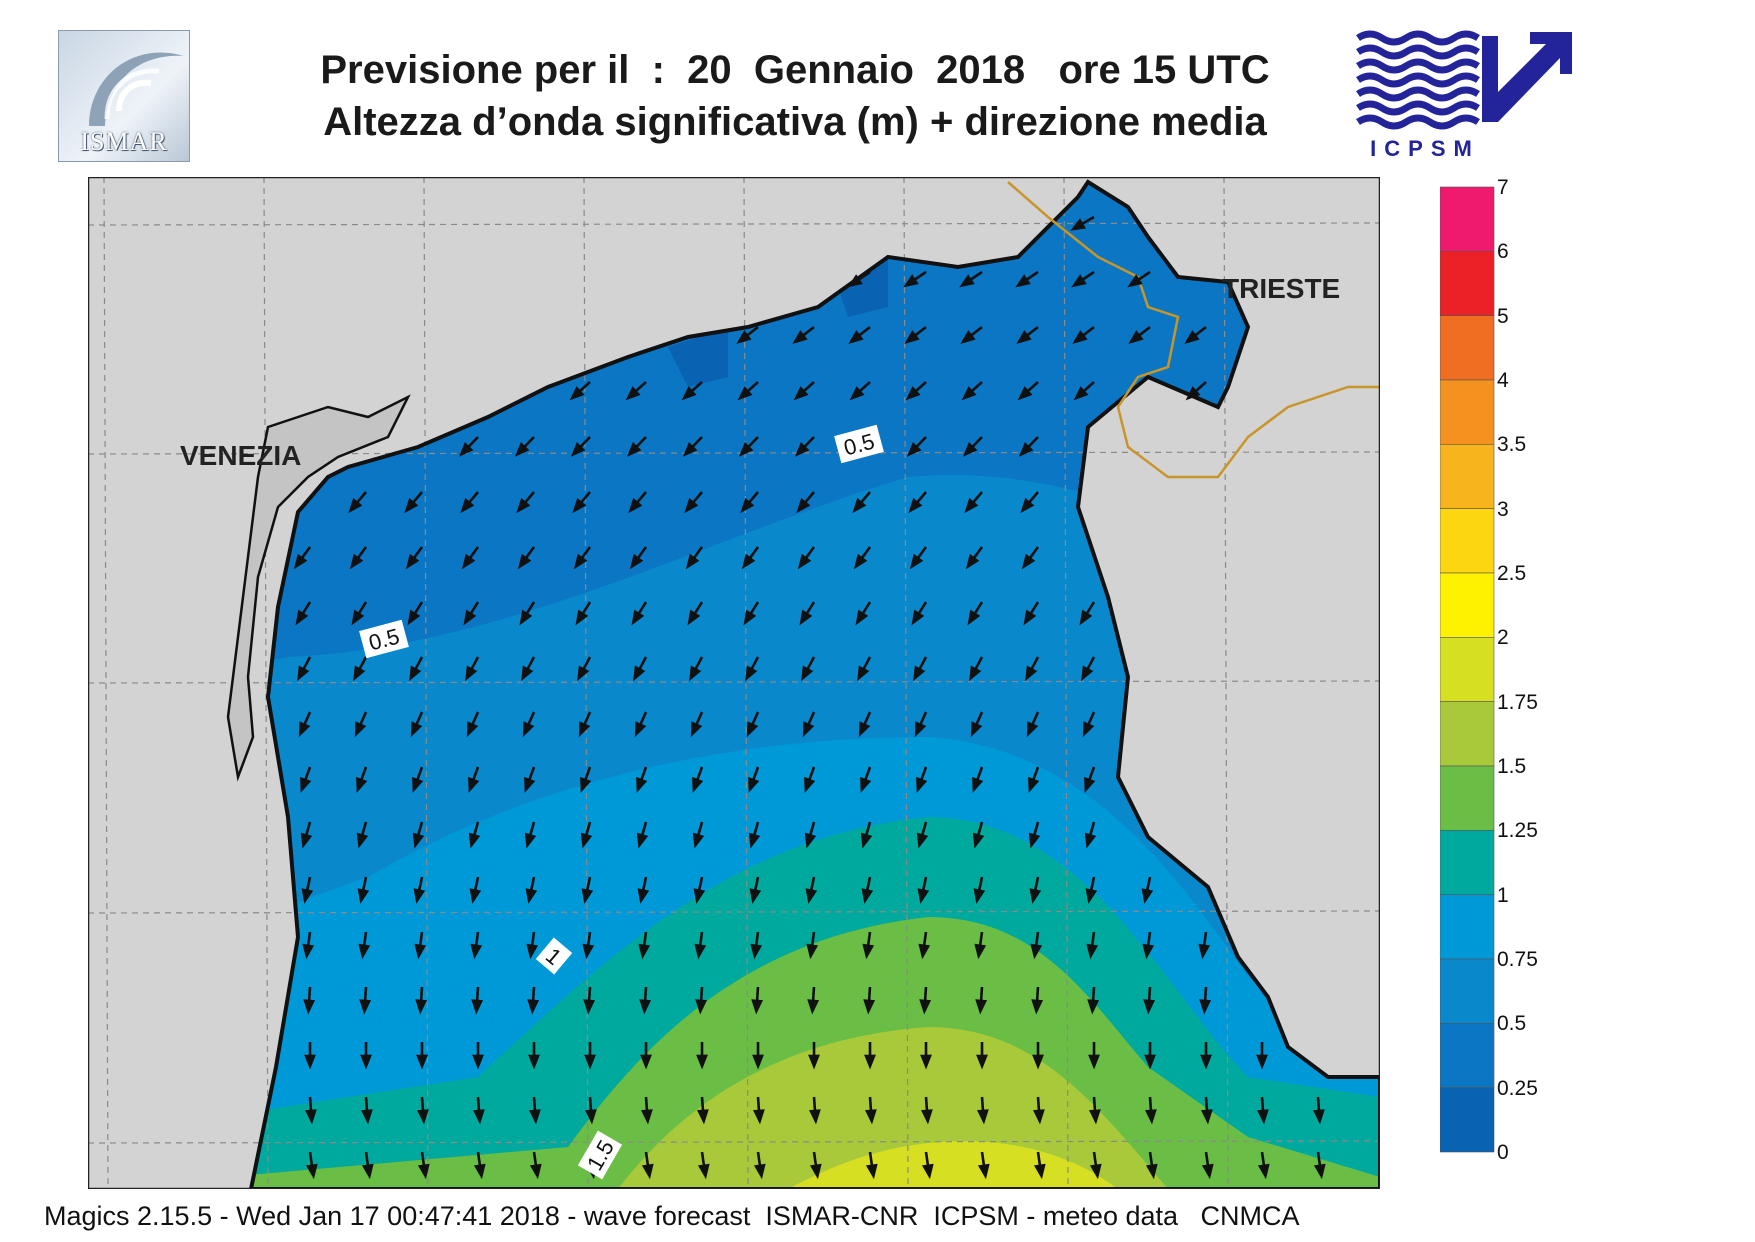 The height and width of the screenshot is (1242, 1755). What do you see at coordinates (1517, 702) in the screenshot?
I see `colorbar-label: 1.75` at bounding box center [1517, 702].